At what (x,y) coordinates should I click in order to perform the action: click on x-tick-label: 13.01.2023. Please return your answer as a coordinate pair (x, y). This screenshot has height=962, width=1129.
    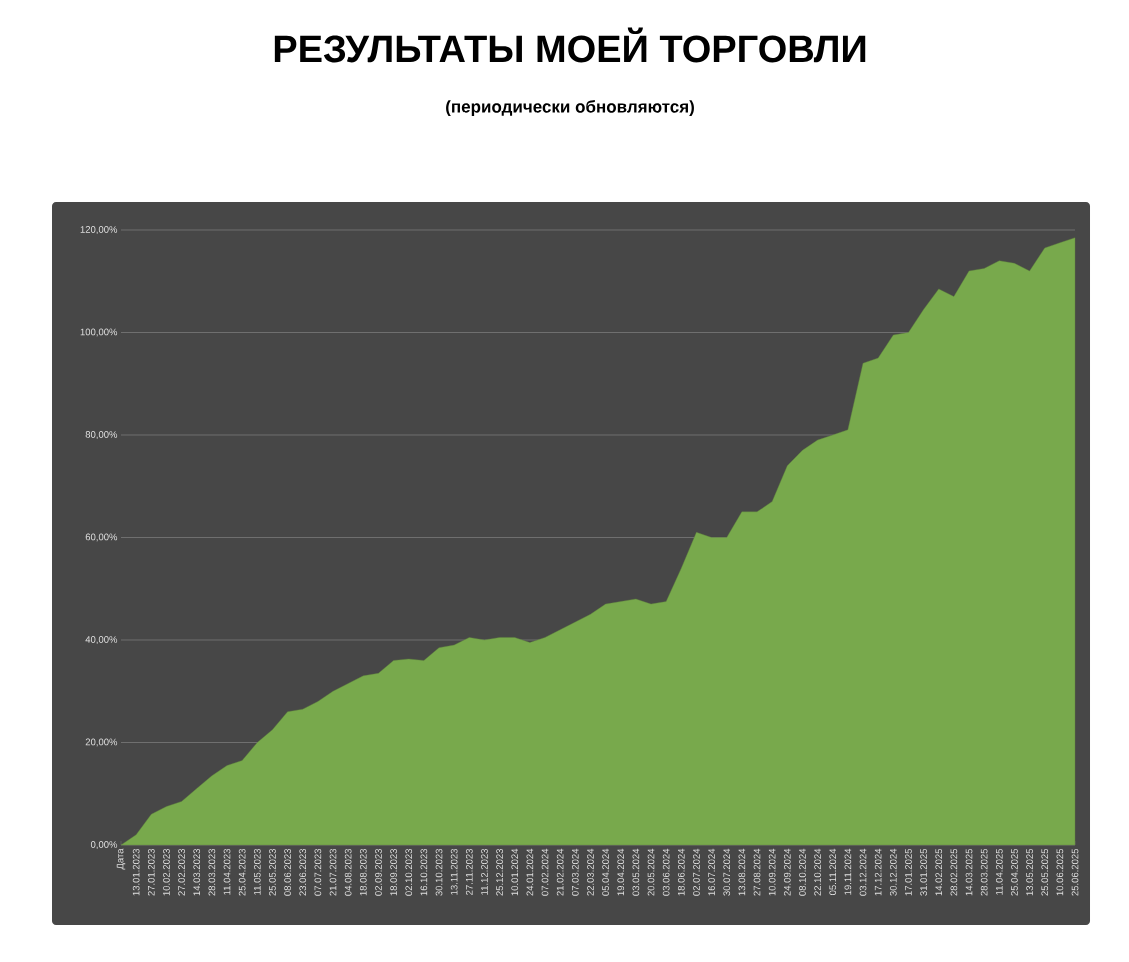
    Looking at the image, I should click on (136, 872).